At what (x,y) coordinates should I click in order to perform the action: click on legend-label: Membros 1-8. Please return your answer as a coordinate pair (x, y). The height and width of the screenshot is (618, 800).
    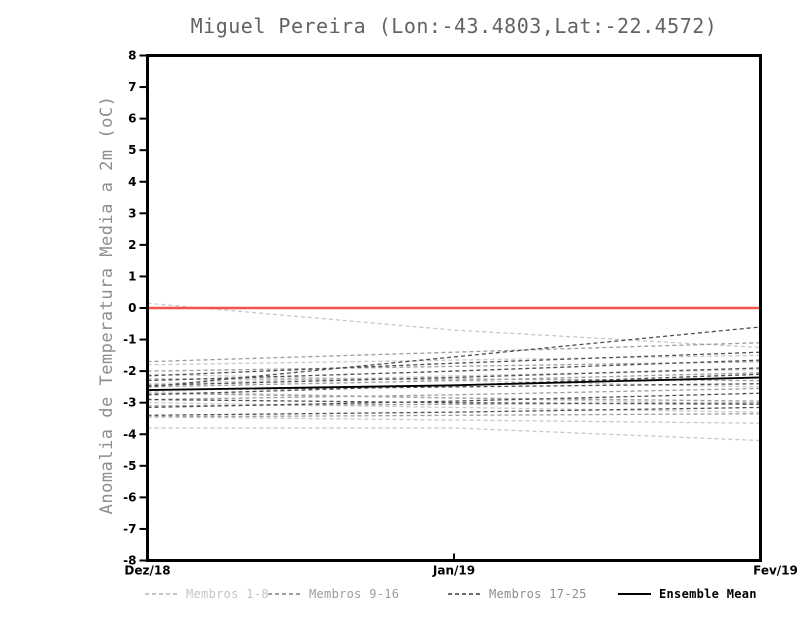
    Looking at the image, I should click on (227, 594).